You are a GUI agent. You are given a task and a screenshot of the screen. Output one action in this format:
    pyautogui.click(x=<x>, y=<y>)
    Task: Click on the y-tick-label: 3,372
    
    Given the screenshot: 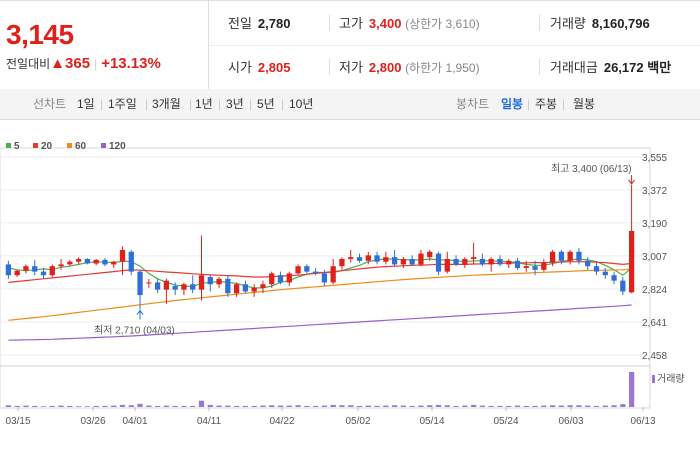 What is the action you would take?
    pyautogui.click(x=654, y=191)
    